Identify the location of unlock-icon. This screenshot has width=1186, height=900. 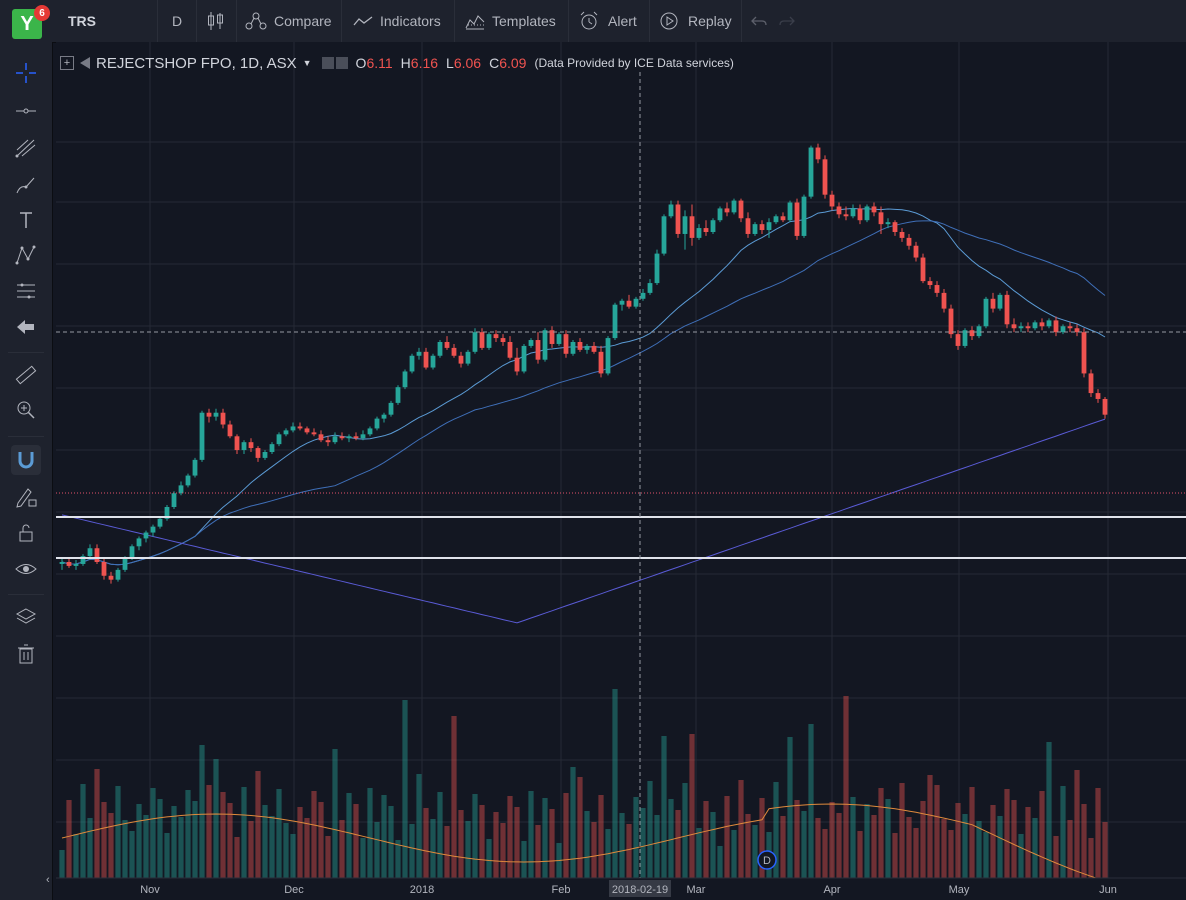
(26, 533).